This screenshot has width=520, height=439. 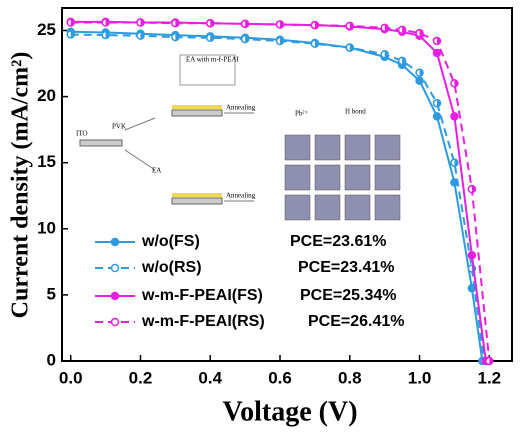 What do you see at coordinates (156, 171) in the screenshot?
I see `inset-label: EA` at bounding box center [156, 171].